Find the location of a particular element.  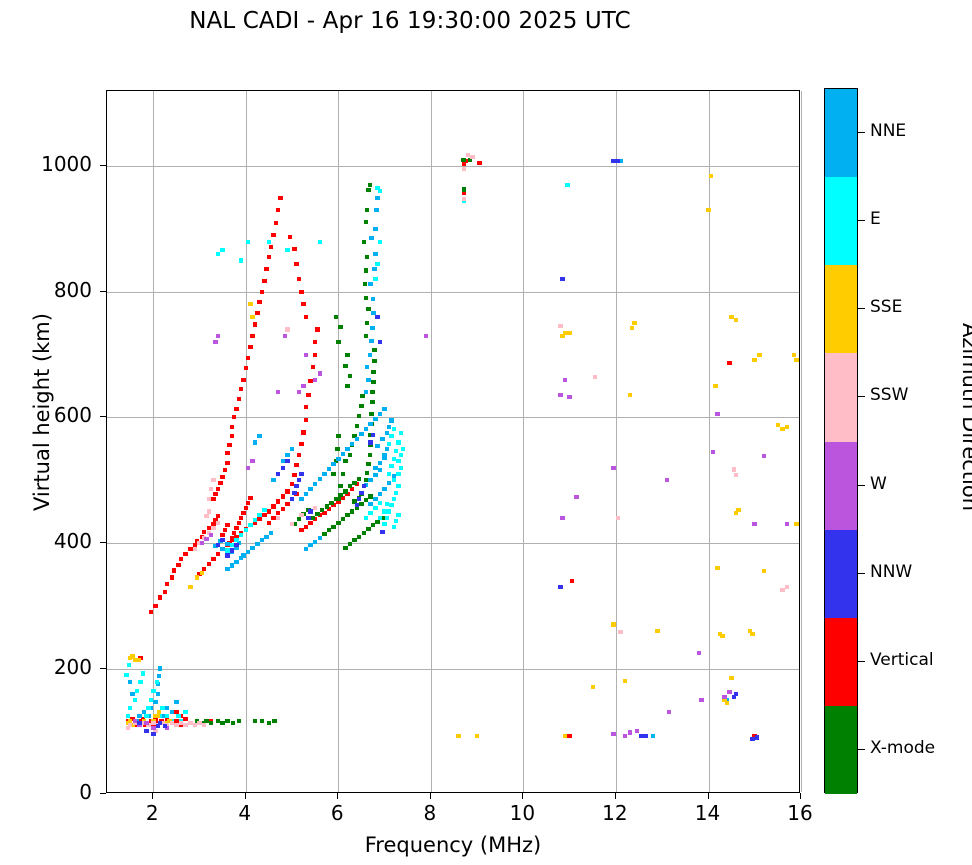

colorbar-band-e is located at coordinates (841, 221).